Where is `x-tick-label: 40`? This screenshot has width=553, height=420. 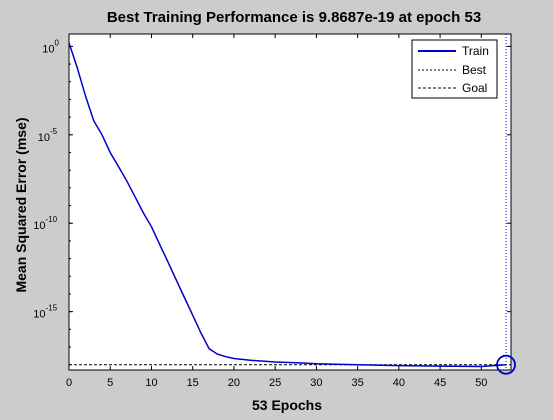
x-tick-label: 40 is located at coordinates (399, 383).